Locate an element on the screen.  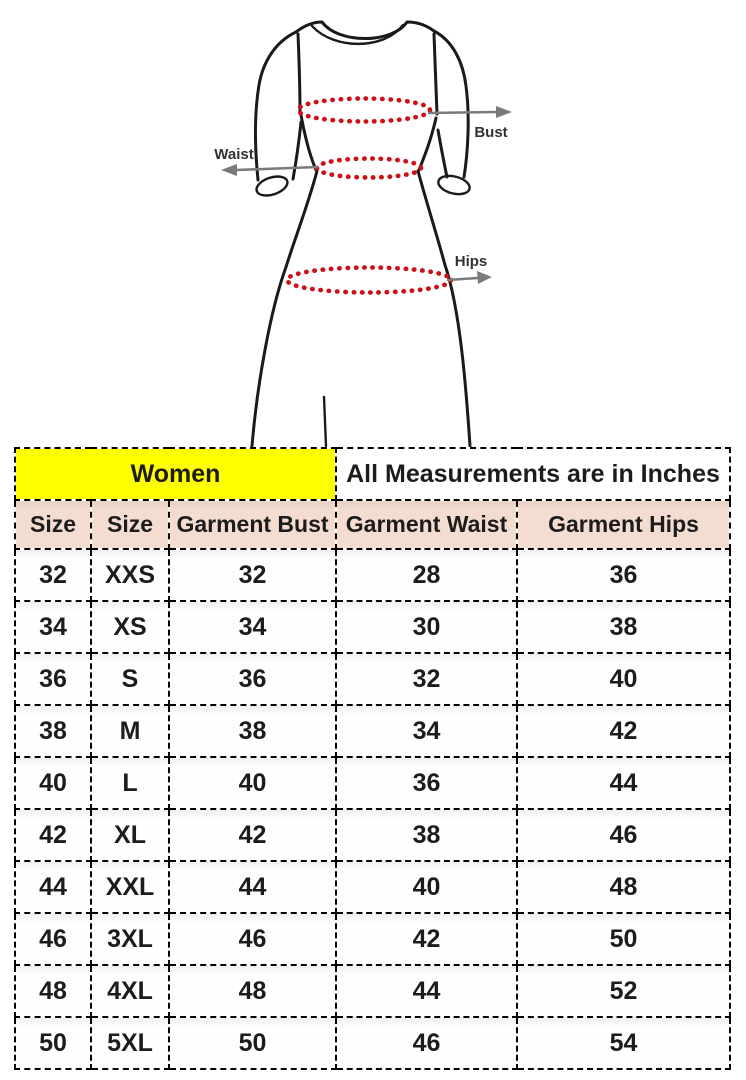
size-row: 46 3XL 46 42 50 is located at coordinates (373, 939).